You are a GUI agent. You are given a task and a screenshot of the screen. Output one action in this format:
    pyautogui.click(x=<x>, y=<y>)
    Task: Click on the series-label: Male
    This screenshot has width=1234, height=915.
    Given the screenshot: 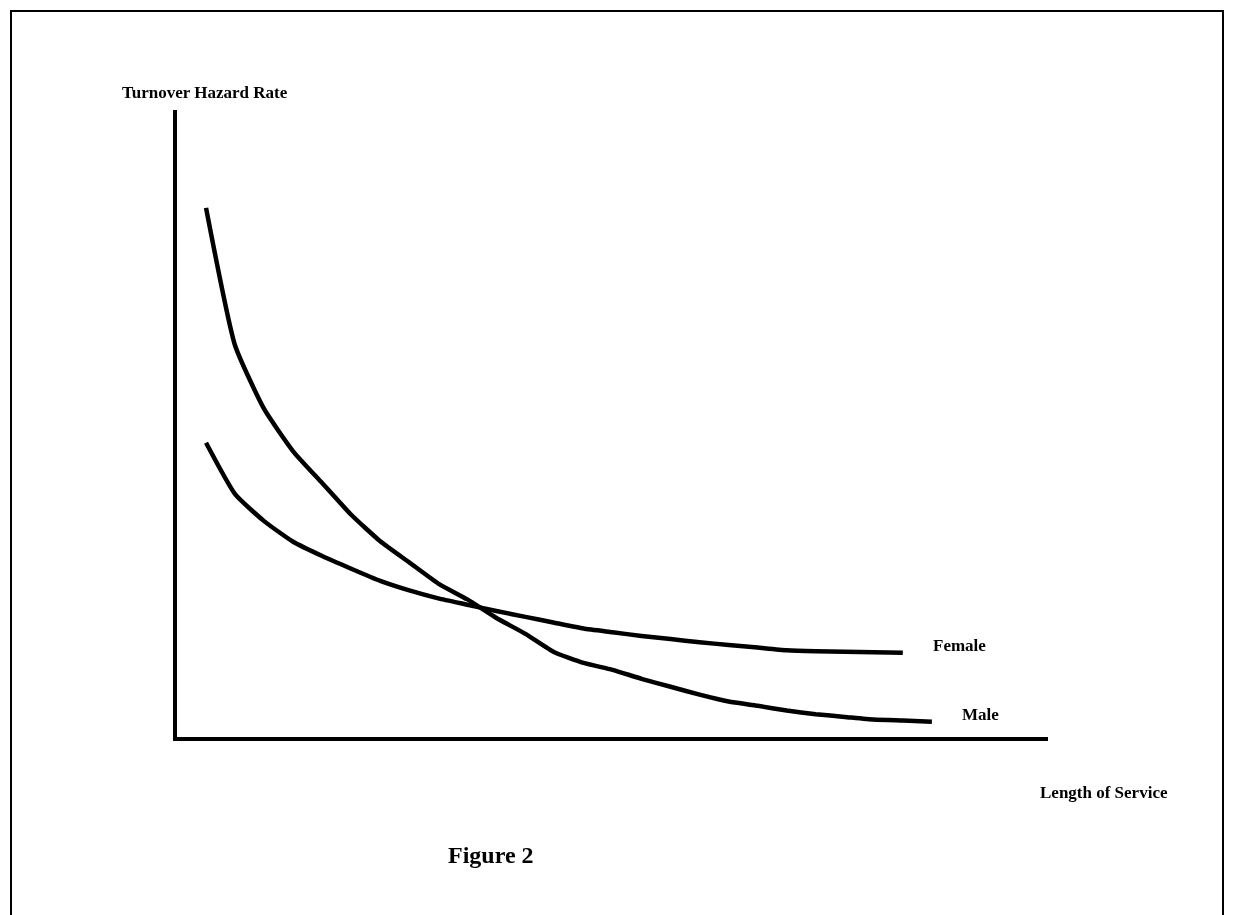 What is the action you would take?
    pyautogui.click(x=981, y=714)
    